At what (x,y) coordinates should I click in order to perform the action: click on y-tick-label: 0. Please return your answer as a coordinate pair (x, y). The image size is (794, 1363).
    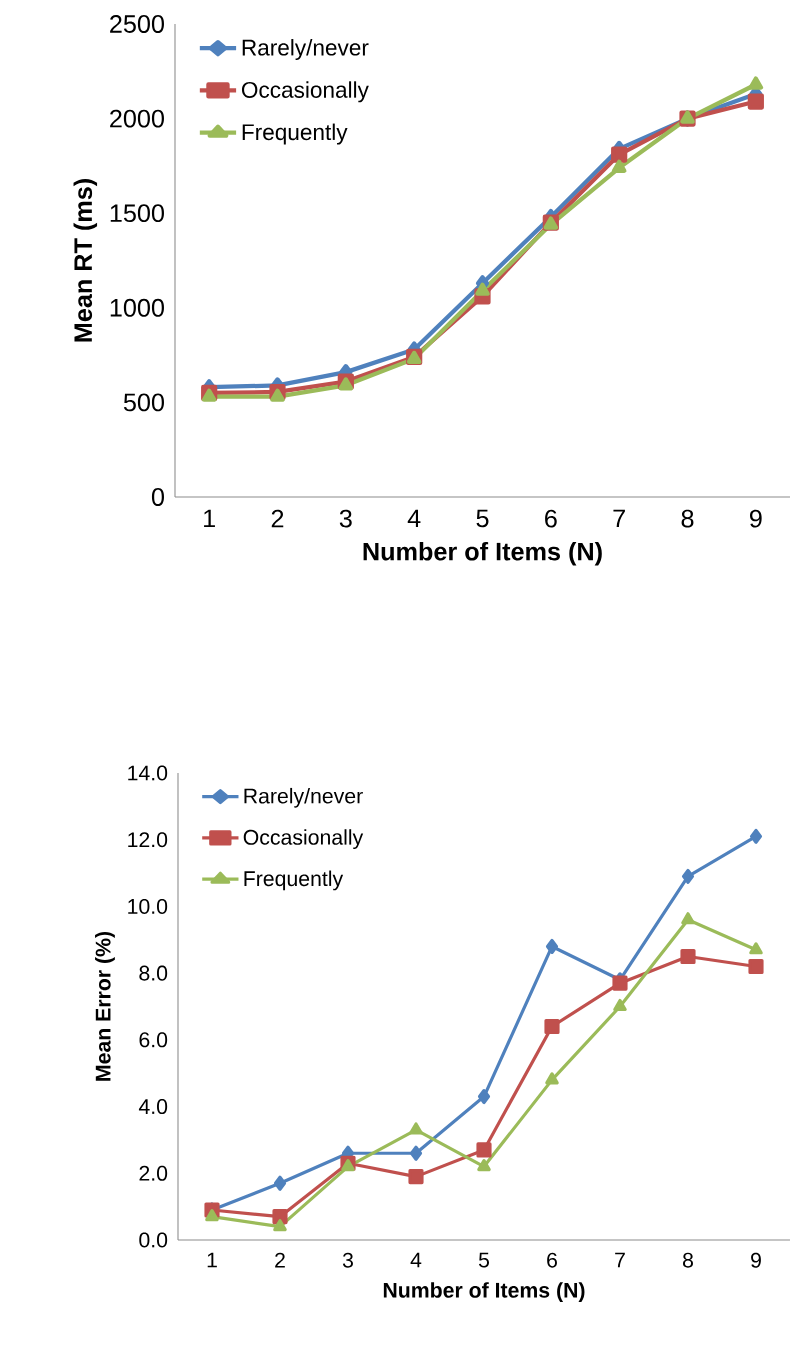
    Looking at the image, I should click on (157, 497).